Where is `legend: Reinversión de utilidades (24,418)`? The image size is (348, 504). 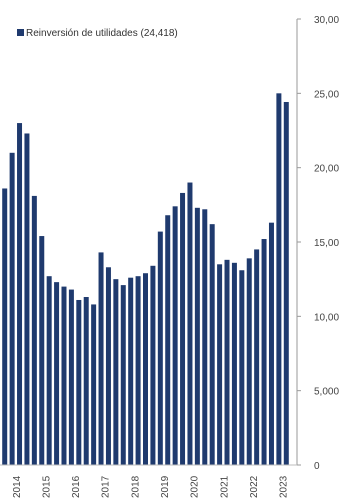 legend: Reinversión de utilidades (24,418) is located at coordinates (97, 33).